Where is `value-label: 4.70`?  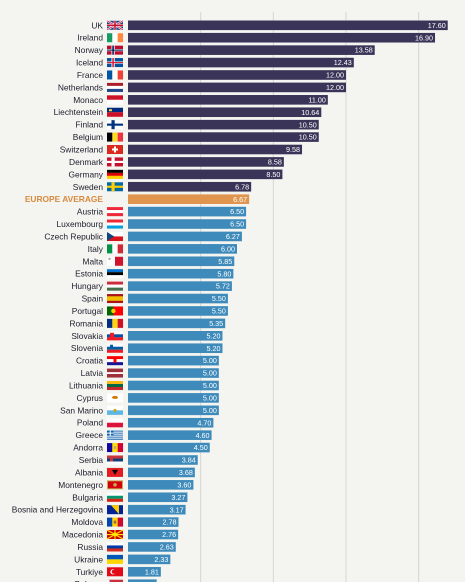 value-label: 4.70 is located at coordinates (204, 422).